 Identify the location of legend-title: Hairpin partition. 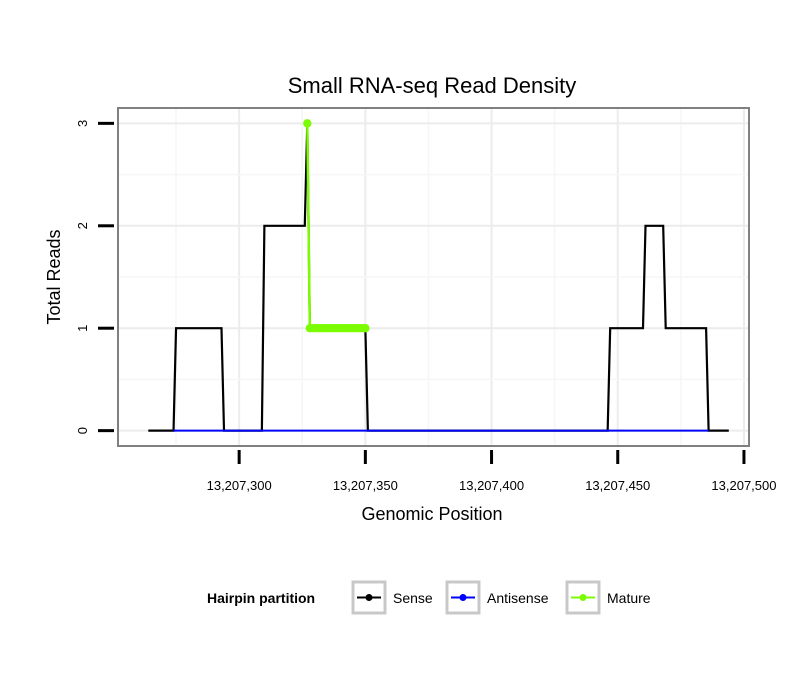
(261, 598).